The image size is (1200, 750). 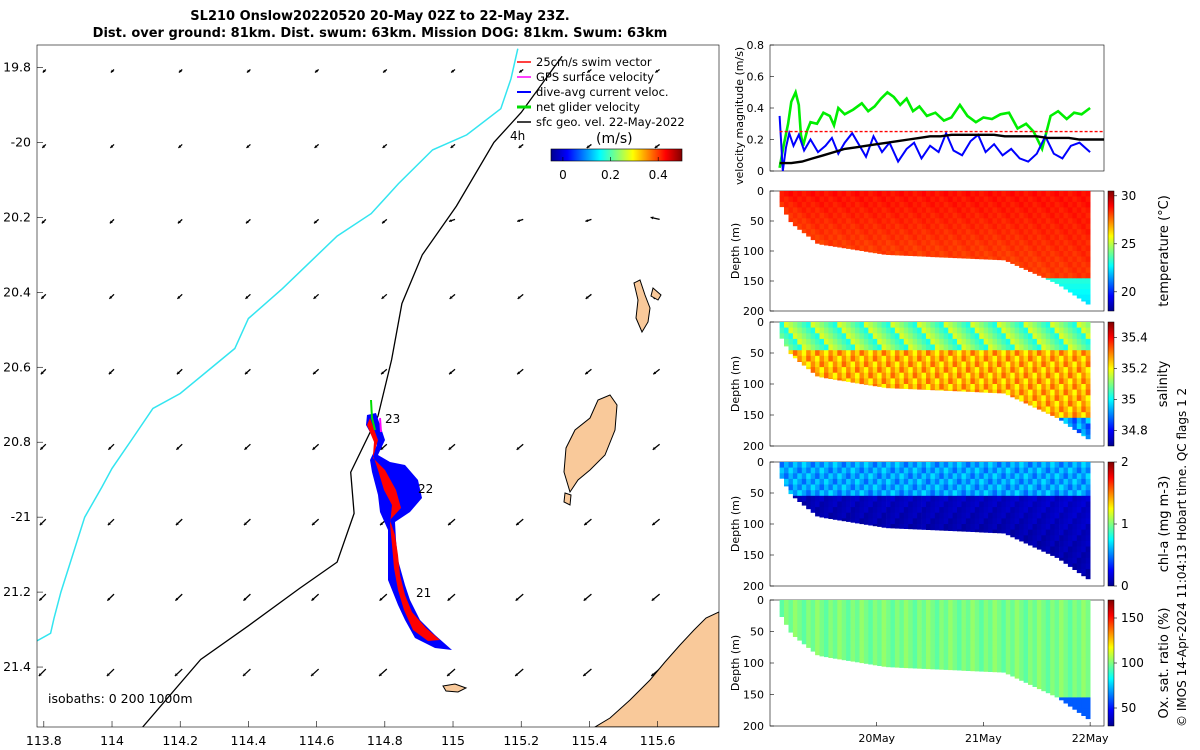 I want to click on map-colorbar, so click(x=616, y=155).